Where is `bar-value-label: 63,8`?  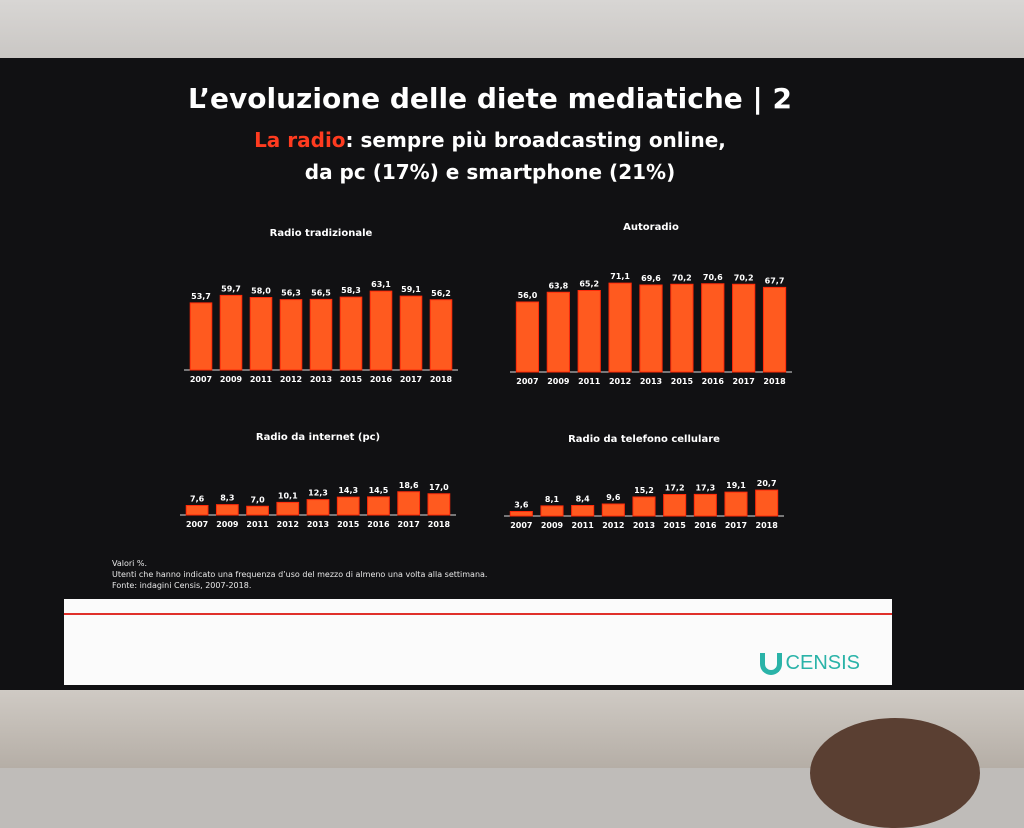 bar-value-label: 63,8 is located at coordinates (558, 285).